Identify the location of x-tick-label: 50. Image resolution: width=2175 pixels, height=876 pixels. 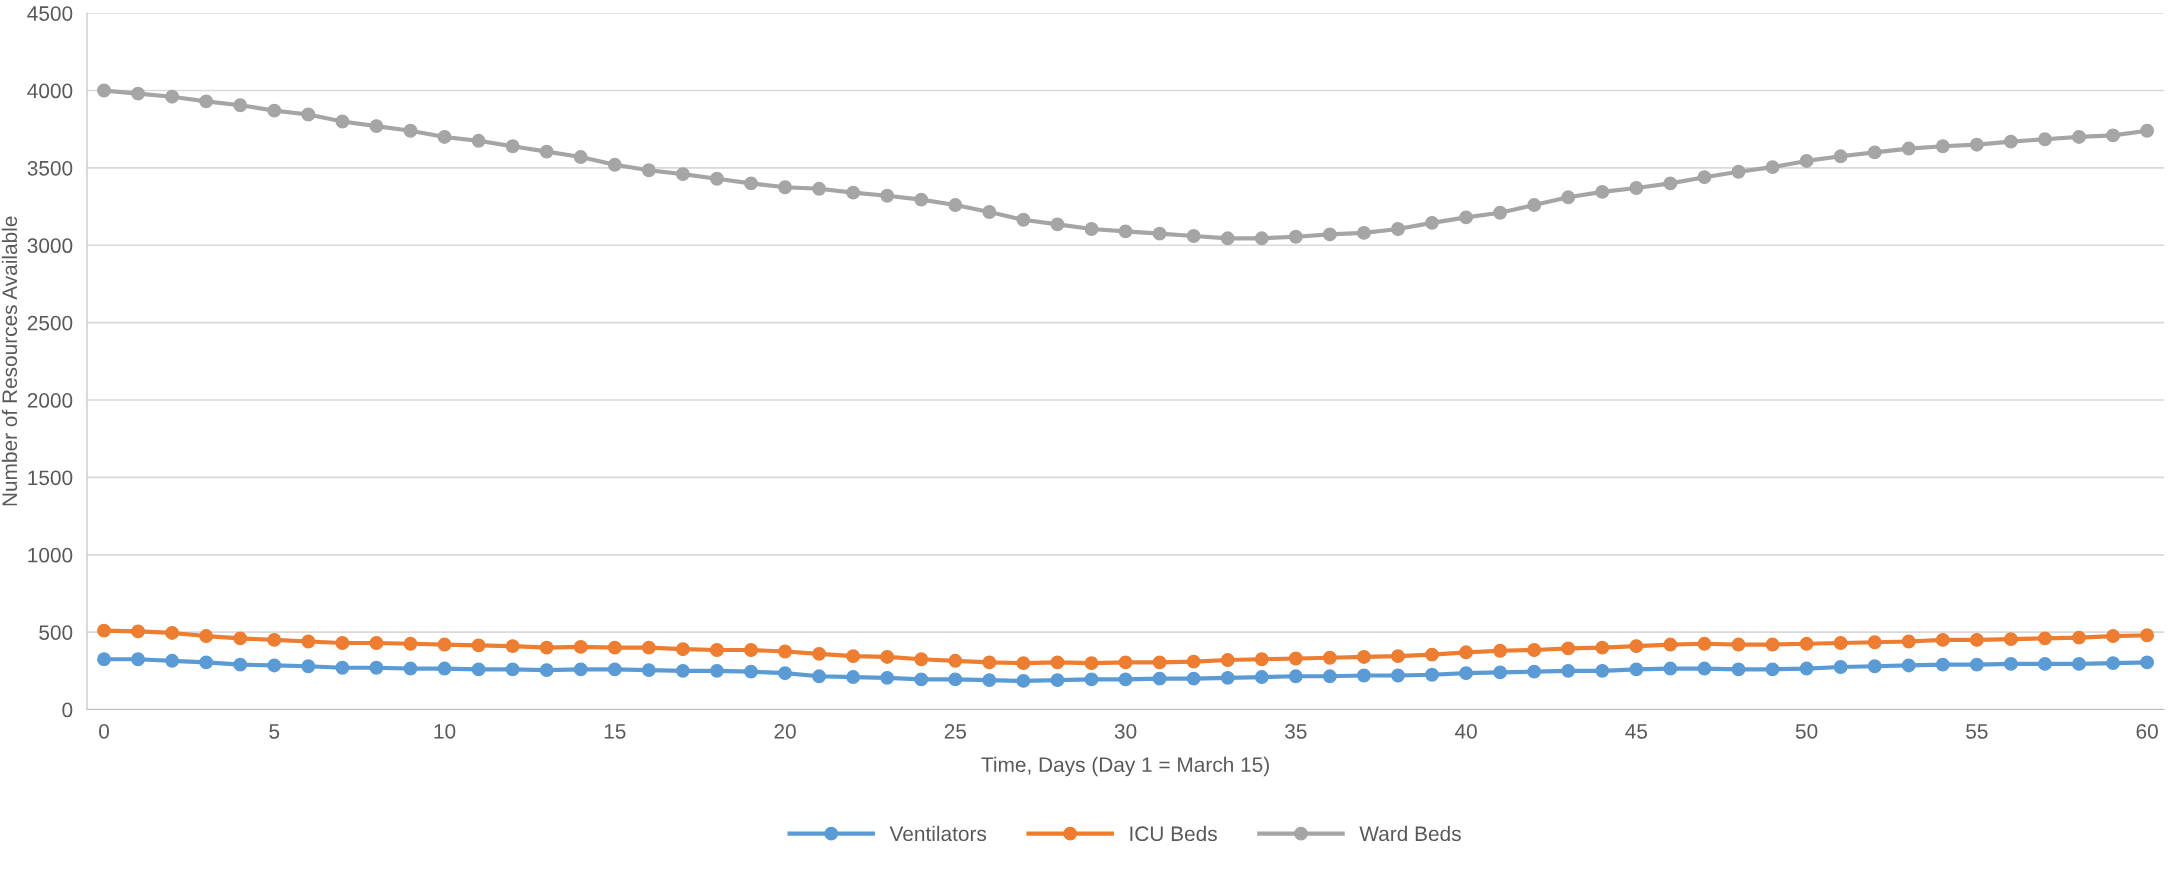
(1806, 731).